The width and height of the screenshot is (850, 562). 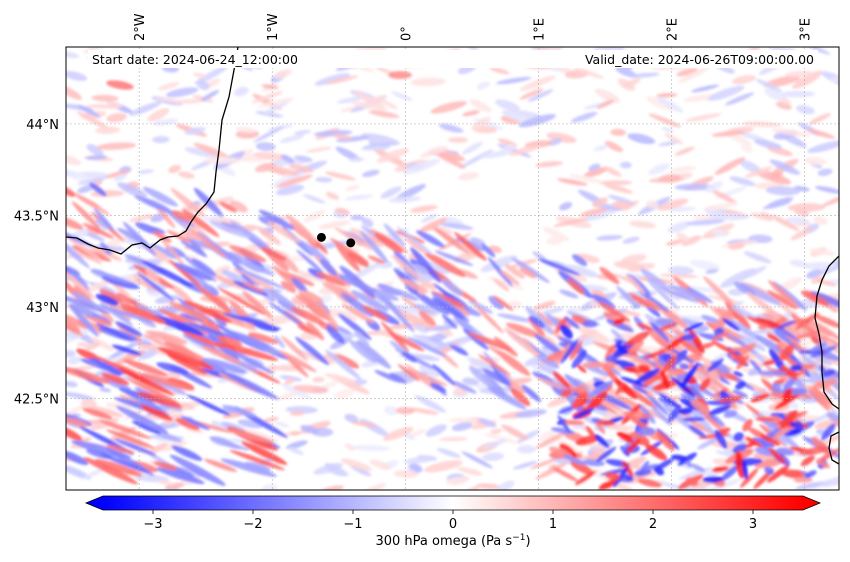 What do you see at coordinates (527, 541) in the screenshot?
I see `colorbar-label-close: )` at bounding box center [527, 541].